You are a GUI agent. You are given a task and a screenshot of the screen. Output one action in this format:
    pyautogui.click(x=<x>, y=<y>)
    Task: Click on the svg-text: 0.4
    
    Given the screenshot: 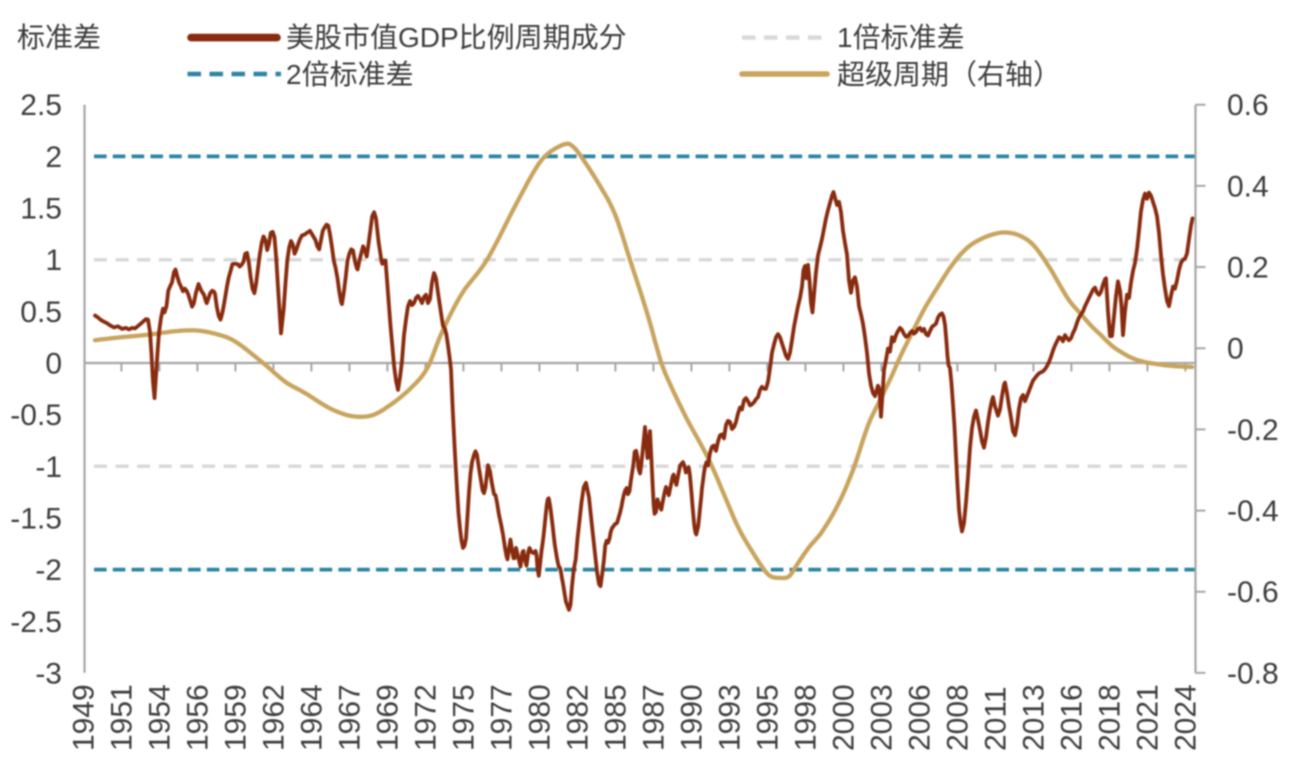 What is the action you would take?
    pyautogui.click(x=1248, y=186)
    